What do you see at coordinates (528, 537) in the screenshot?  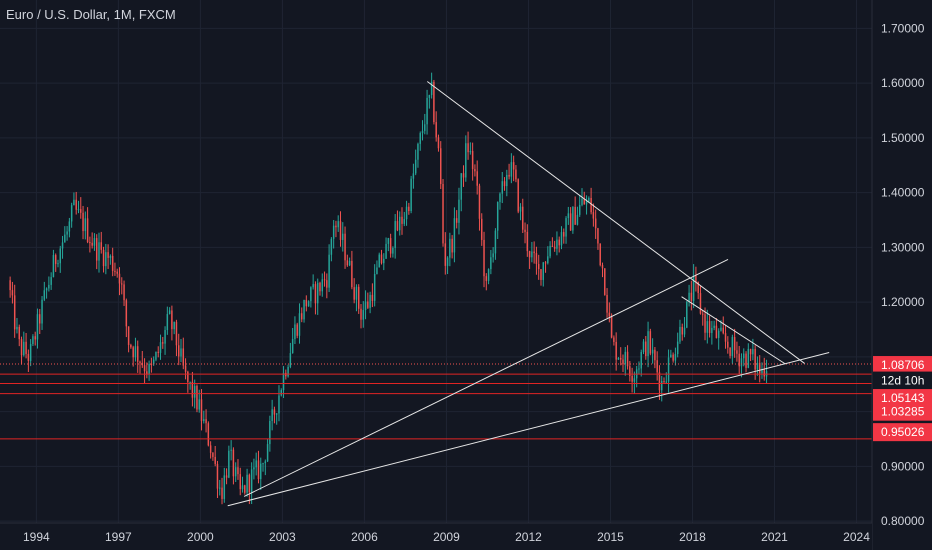 I see `x-tick-label: 2012` at bounding box center [528, 537].